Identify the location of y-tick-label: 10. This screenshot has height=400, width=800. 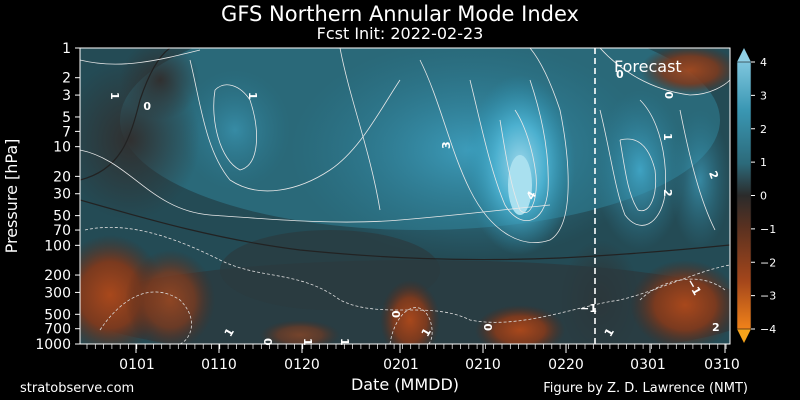
(62, 148).